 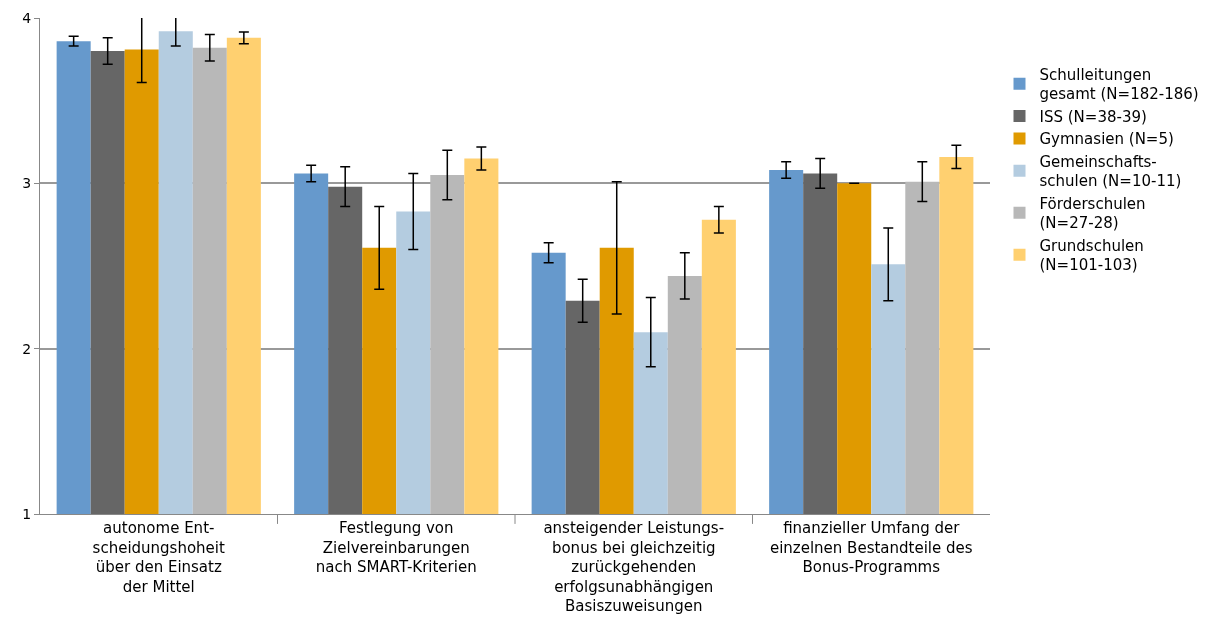 I want to click on y-tick-label: 2, so click(x=27, y=348).